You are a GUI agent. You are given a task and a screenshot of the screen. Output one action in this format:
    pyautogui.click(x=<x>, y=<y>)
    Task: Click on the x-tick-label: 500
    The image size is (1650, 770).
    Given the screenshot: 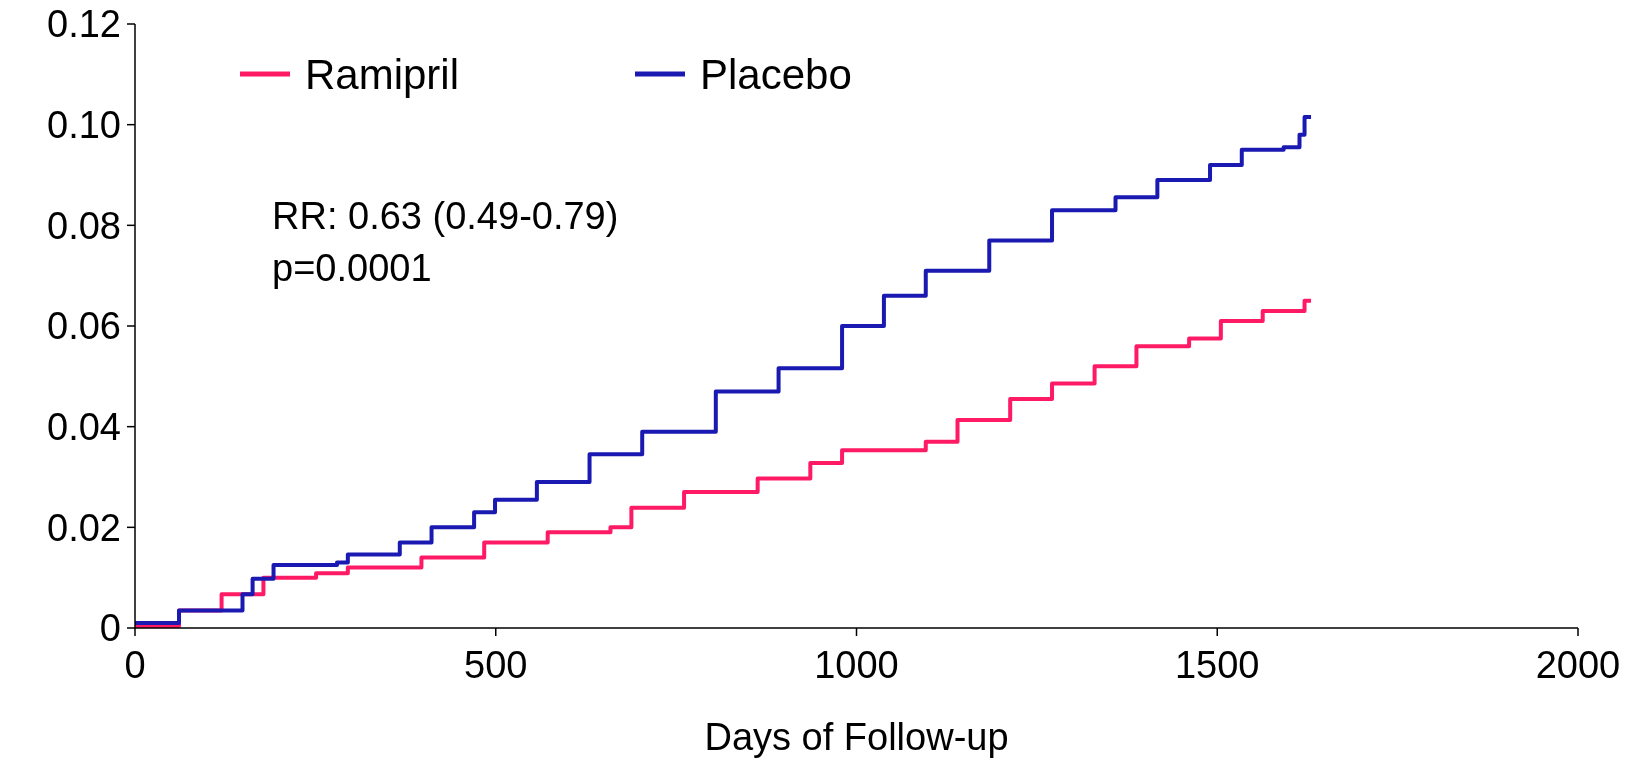 What is the action you would take?
    pyautogui.click(x=496, y=665)
    